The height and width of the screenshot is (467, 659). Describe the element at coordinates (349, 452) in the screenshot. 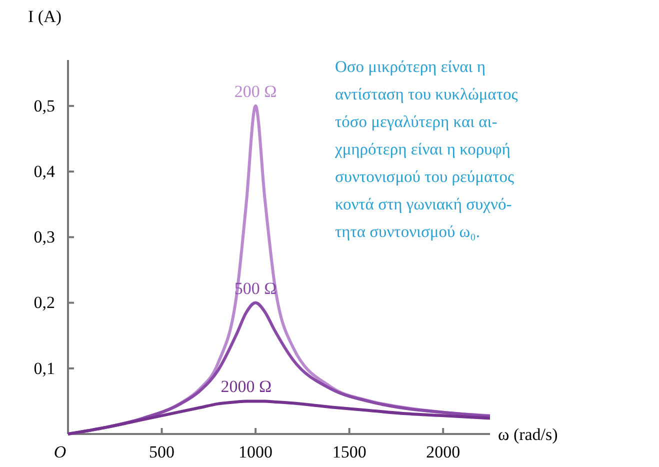

I see `x-tick-label: 1500` at that location.